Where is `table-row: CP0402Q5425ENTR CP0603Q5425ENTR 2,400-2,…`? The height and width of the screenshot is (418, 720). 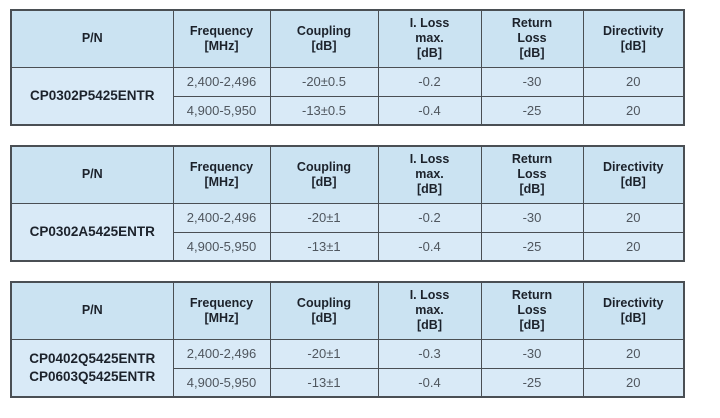
table-row: CP0402Q5425ENTR CP0603Q5425ENTR 2,400-2,… is located at coordinates (347, 368).